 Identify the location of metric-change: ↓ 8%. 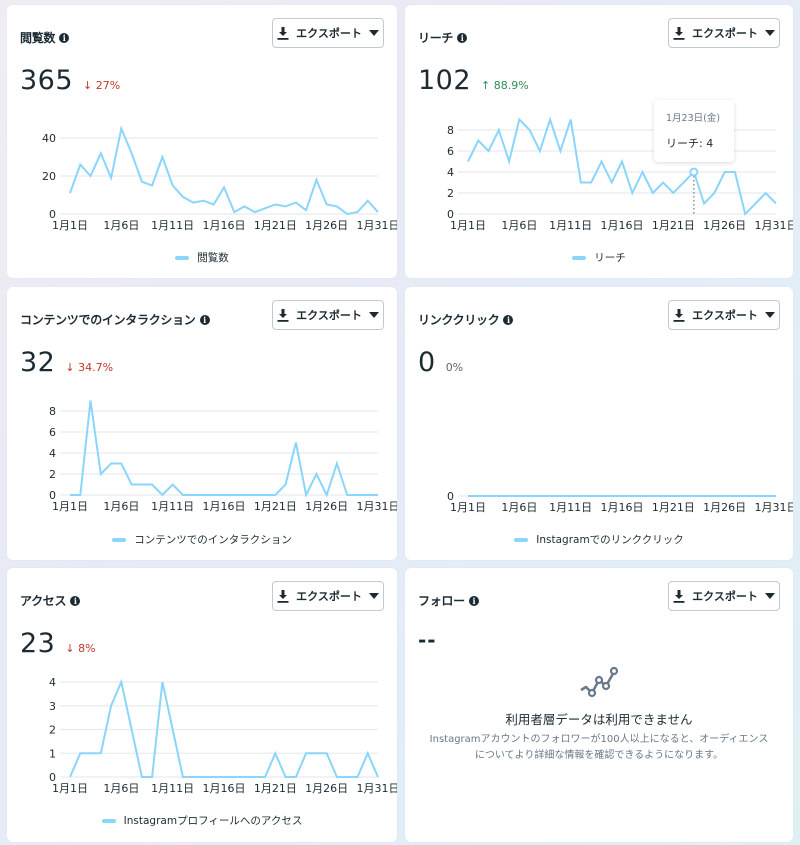
(80, 648).